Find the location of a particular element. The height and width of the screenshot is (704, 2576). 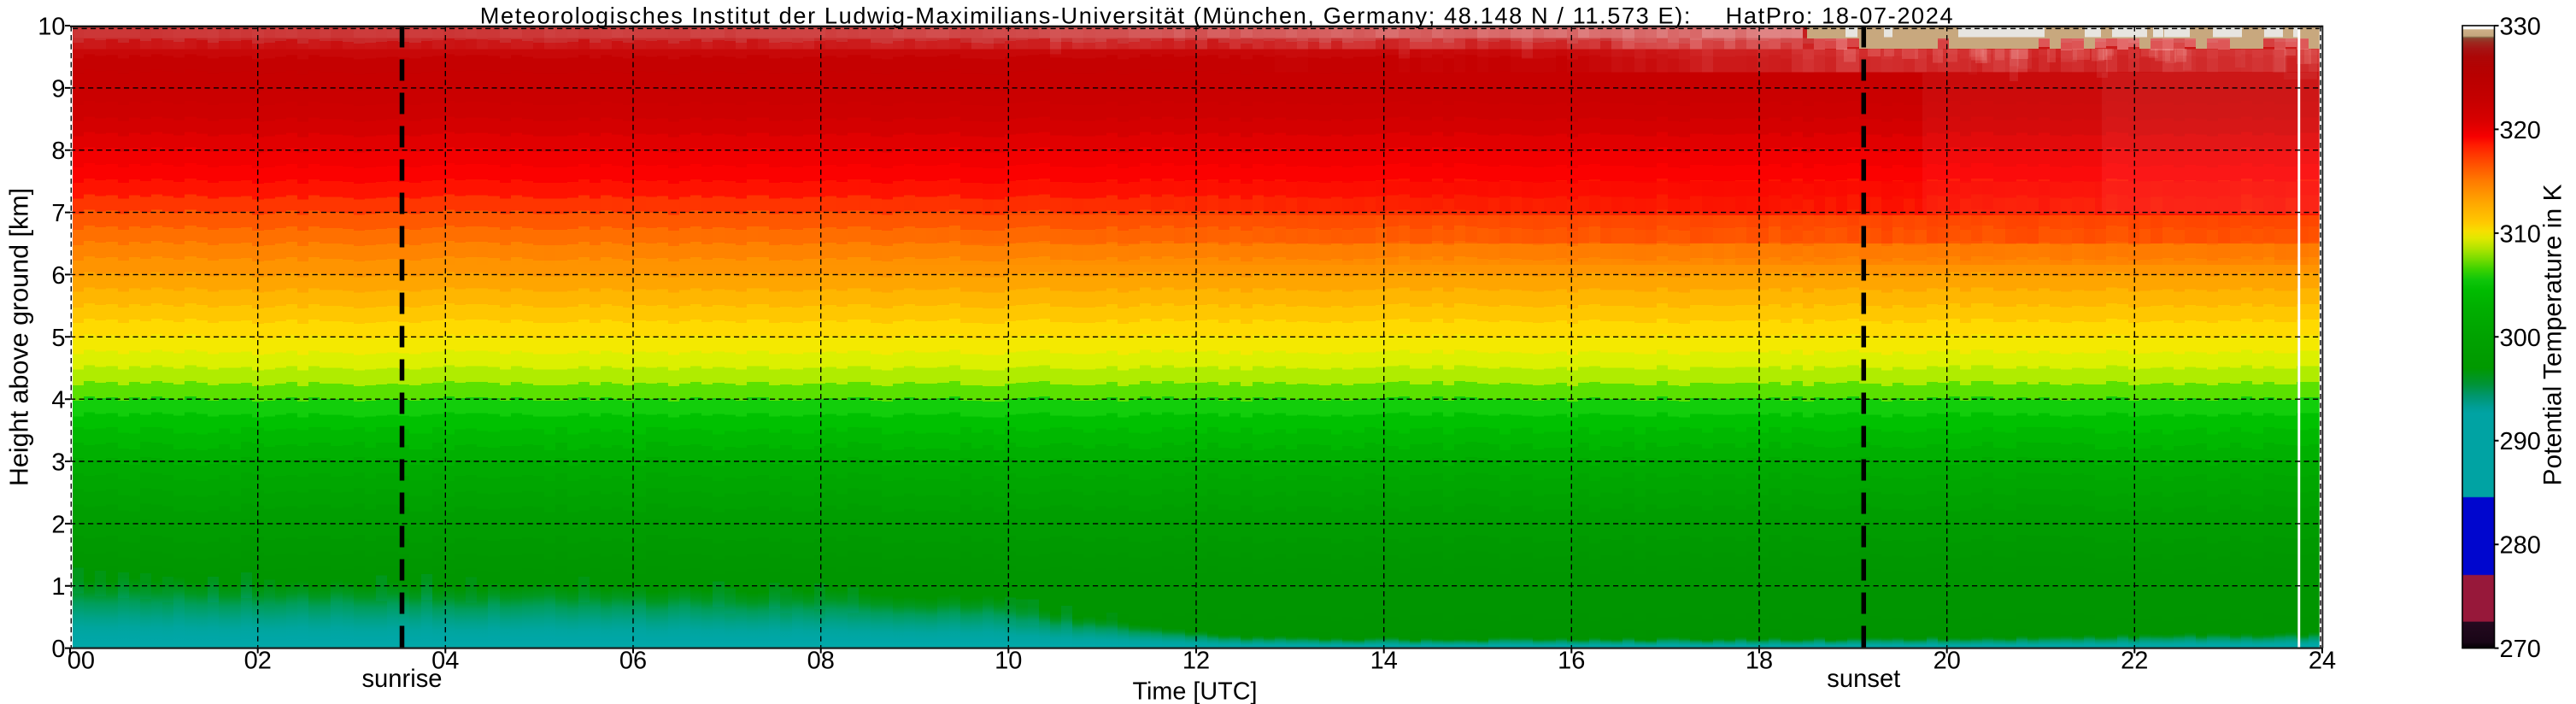

svg-text: 06 is located at coordinates (633, 661).